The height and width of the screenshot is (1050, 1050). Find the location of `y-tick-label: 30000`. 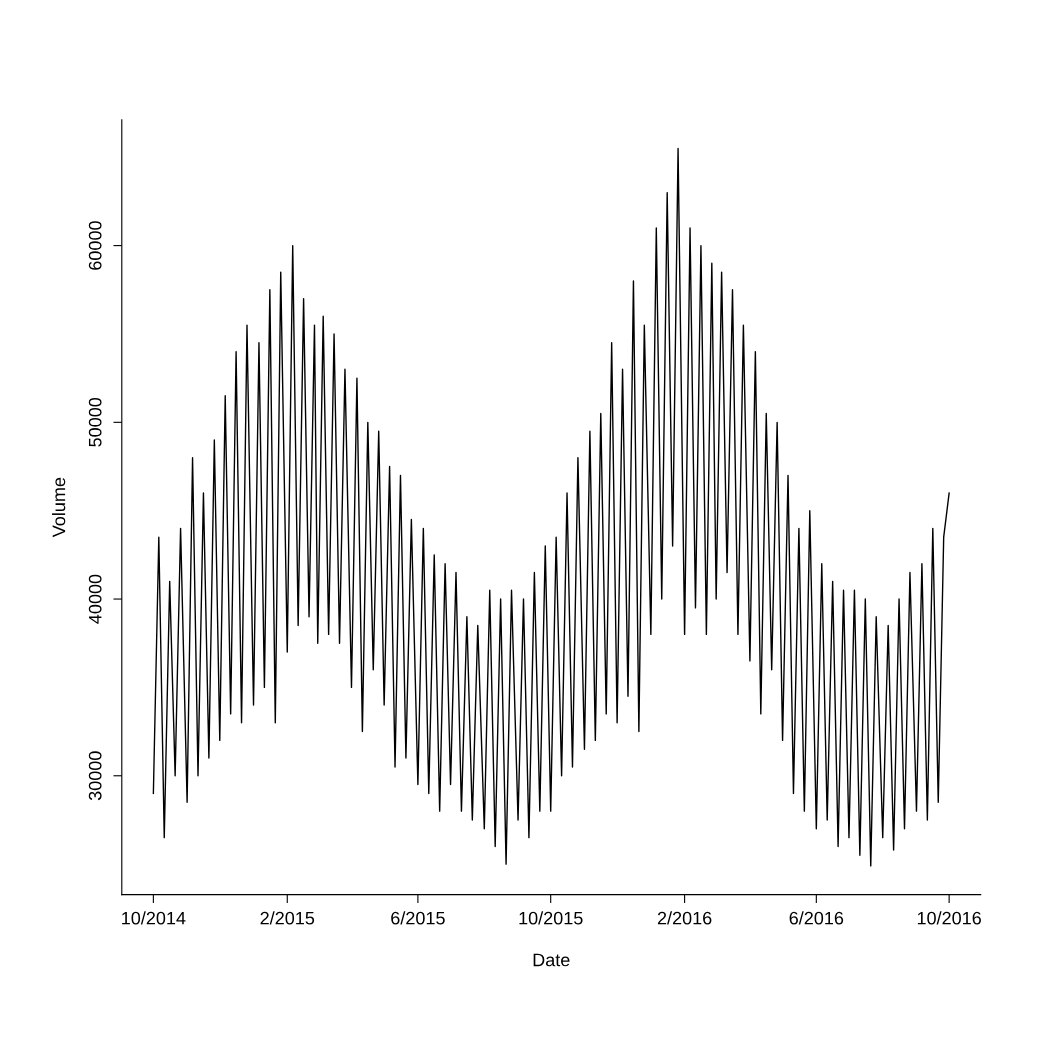

y-tick-label: 30000 is located at coordinates (95, 776).